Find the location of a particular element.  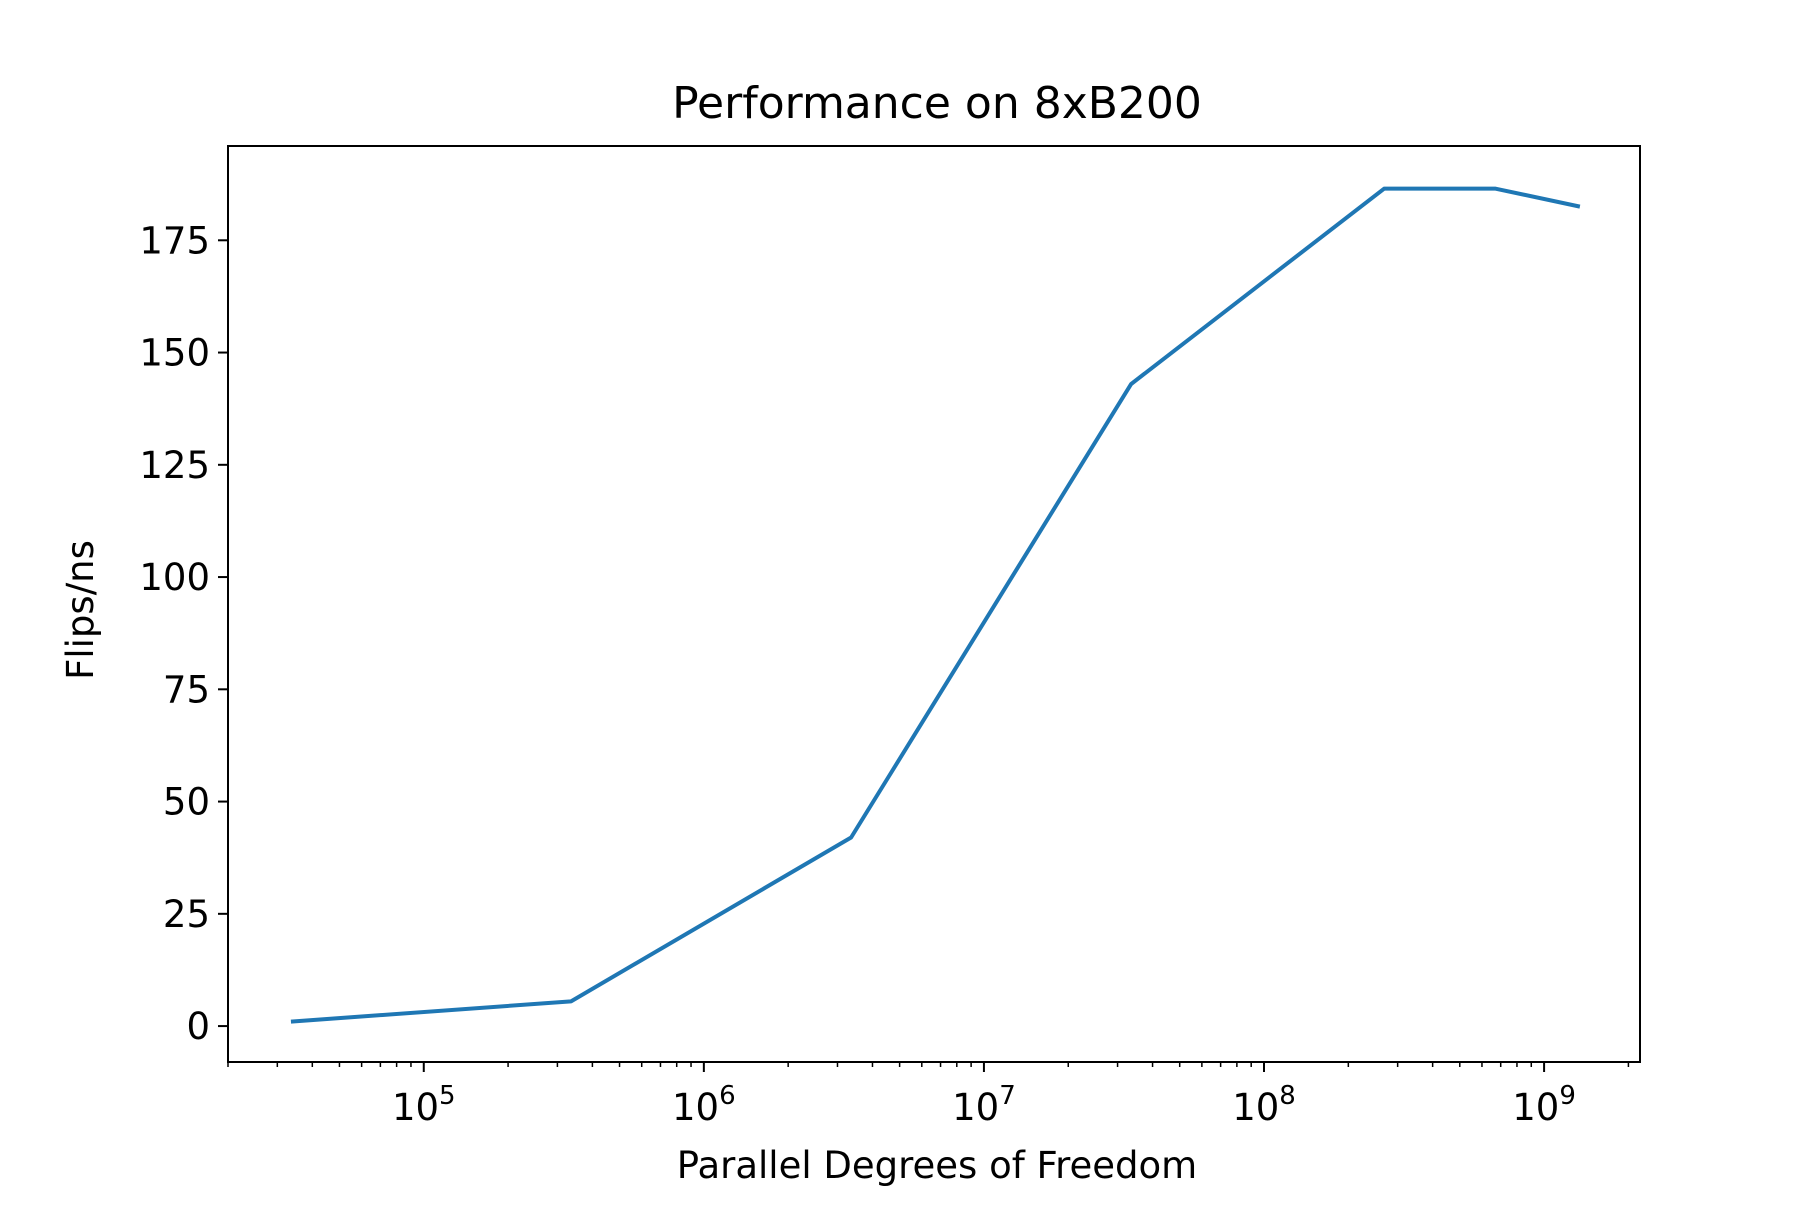

y-tick-label: 75 is located at coordinates (186, 689).